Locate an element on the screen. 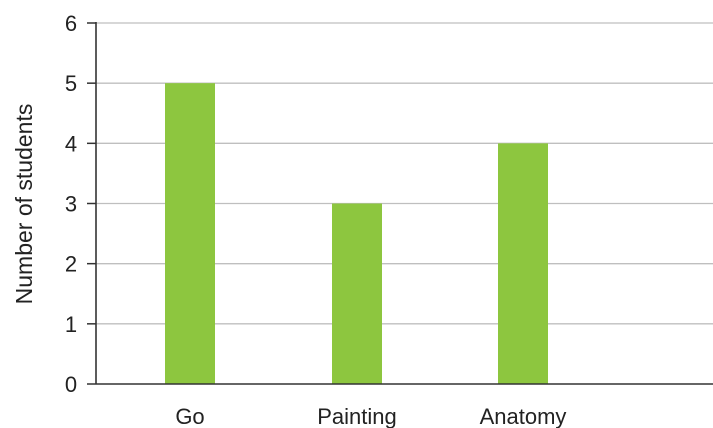  x-tick-label: Go is located at coordinates (189, 416).